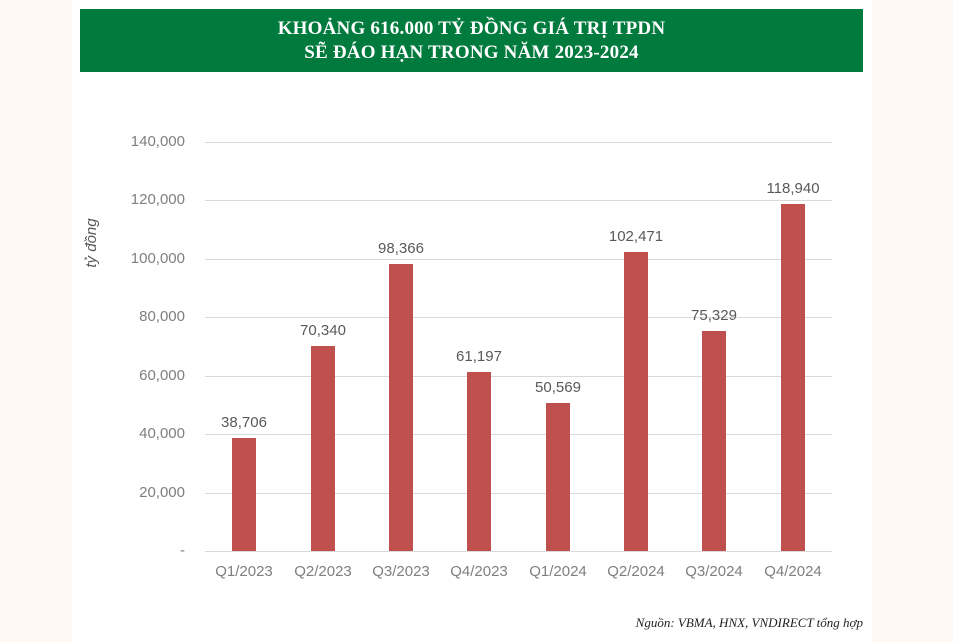  What do you see at coordinates (714, 315) in the screenshot?
I see `data-label: 75,329` at bounding box center [714, 315].